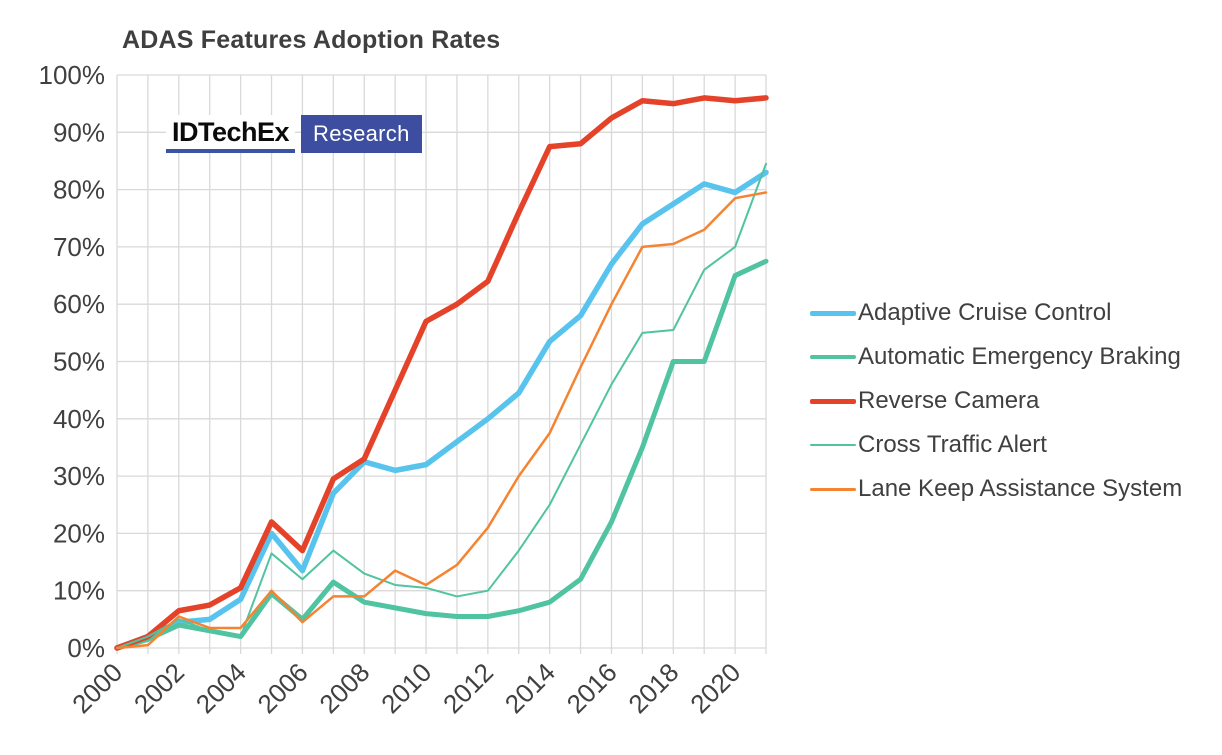 This screenshot has width=1222, height=755. I want to click on x-axis-tick-label: 2020, so click(715, 688).